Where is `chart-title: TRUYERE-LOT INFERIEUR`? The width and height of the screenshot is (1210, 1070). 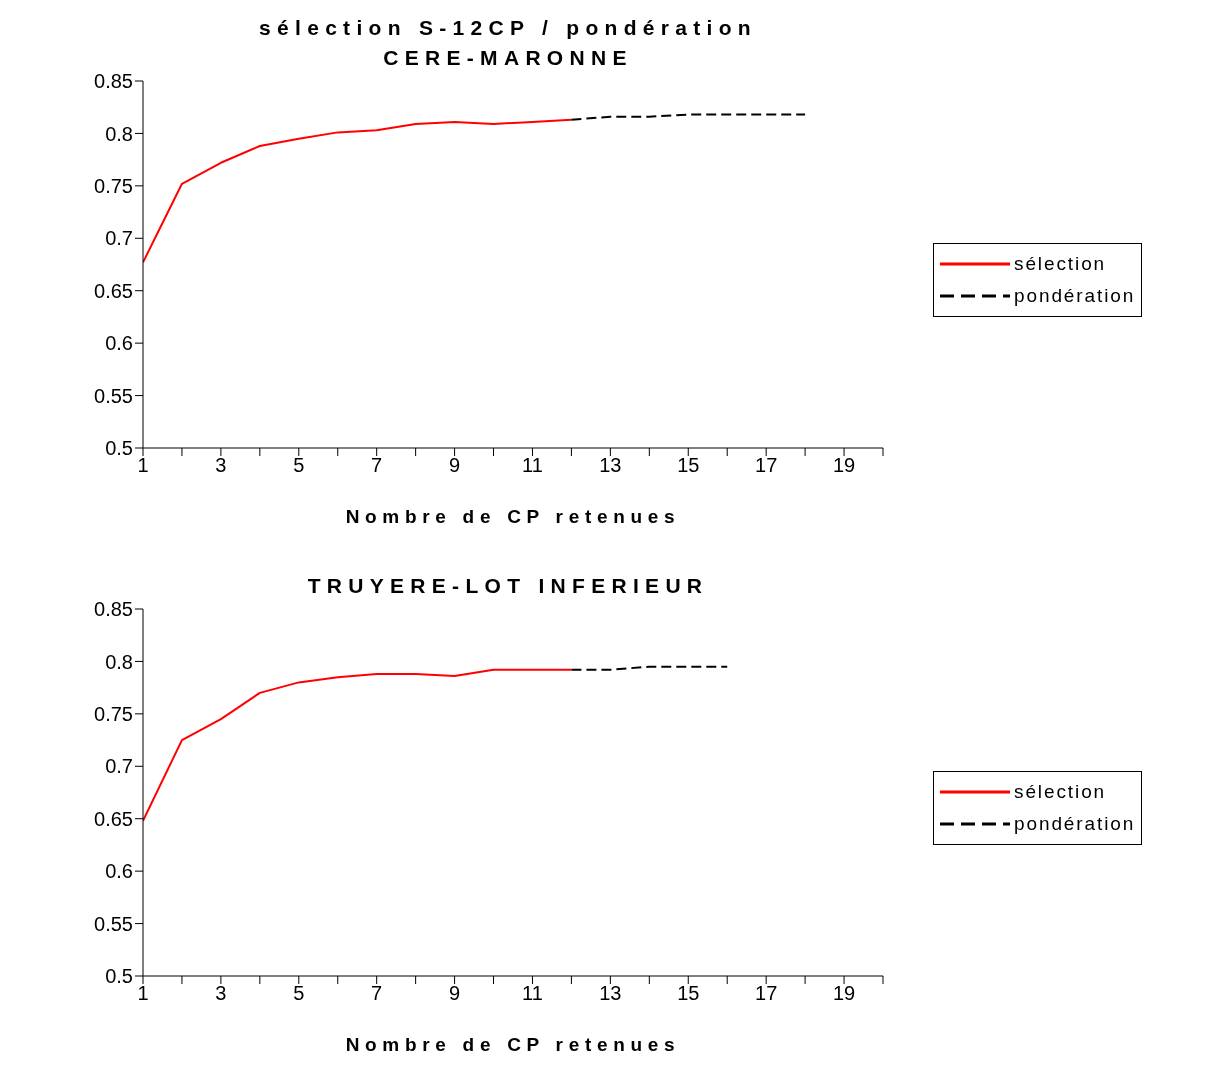
chart-title: TRUYERE-LOT INFERIEUR is located at coordinates (508, 585).